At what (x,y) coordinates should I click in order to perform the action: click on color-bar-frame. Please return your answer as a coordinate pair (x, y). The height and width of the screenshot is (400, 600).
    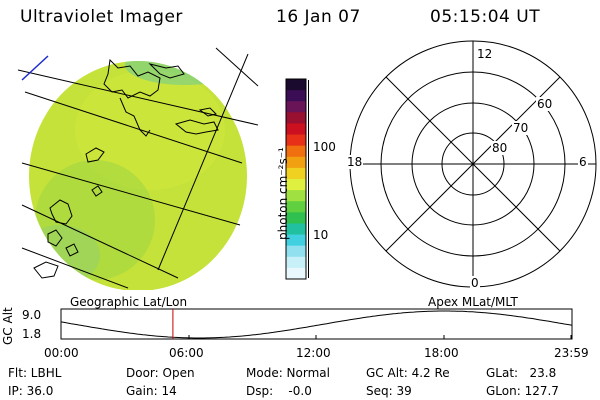
    Looking at the image, I should click on (296, 179).